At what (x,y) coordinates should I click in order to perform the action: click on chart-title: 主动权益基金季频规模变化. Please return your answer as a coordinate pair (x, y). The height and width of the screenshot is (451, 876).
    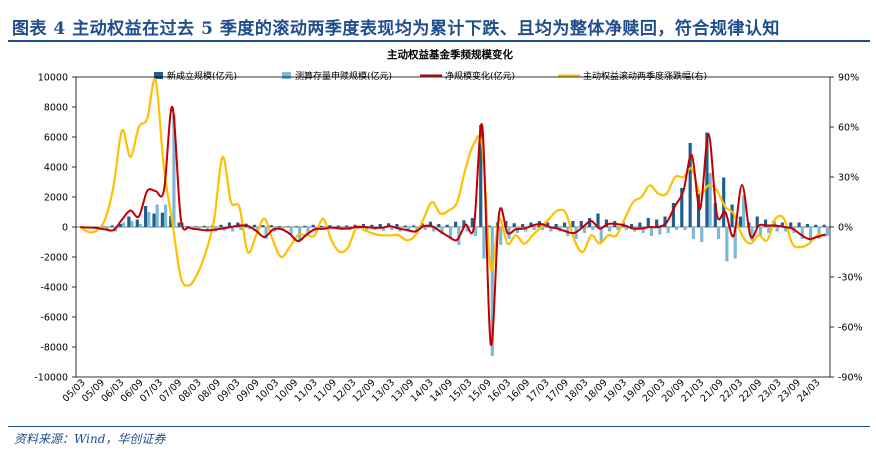
    Looking at the image, I should click on (450, 54).